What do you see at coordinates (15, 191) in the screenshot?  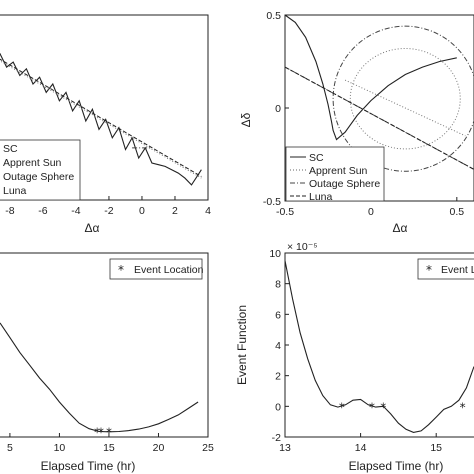 I see `legend-label-luna: Luna` at bounding box center [15, 191].